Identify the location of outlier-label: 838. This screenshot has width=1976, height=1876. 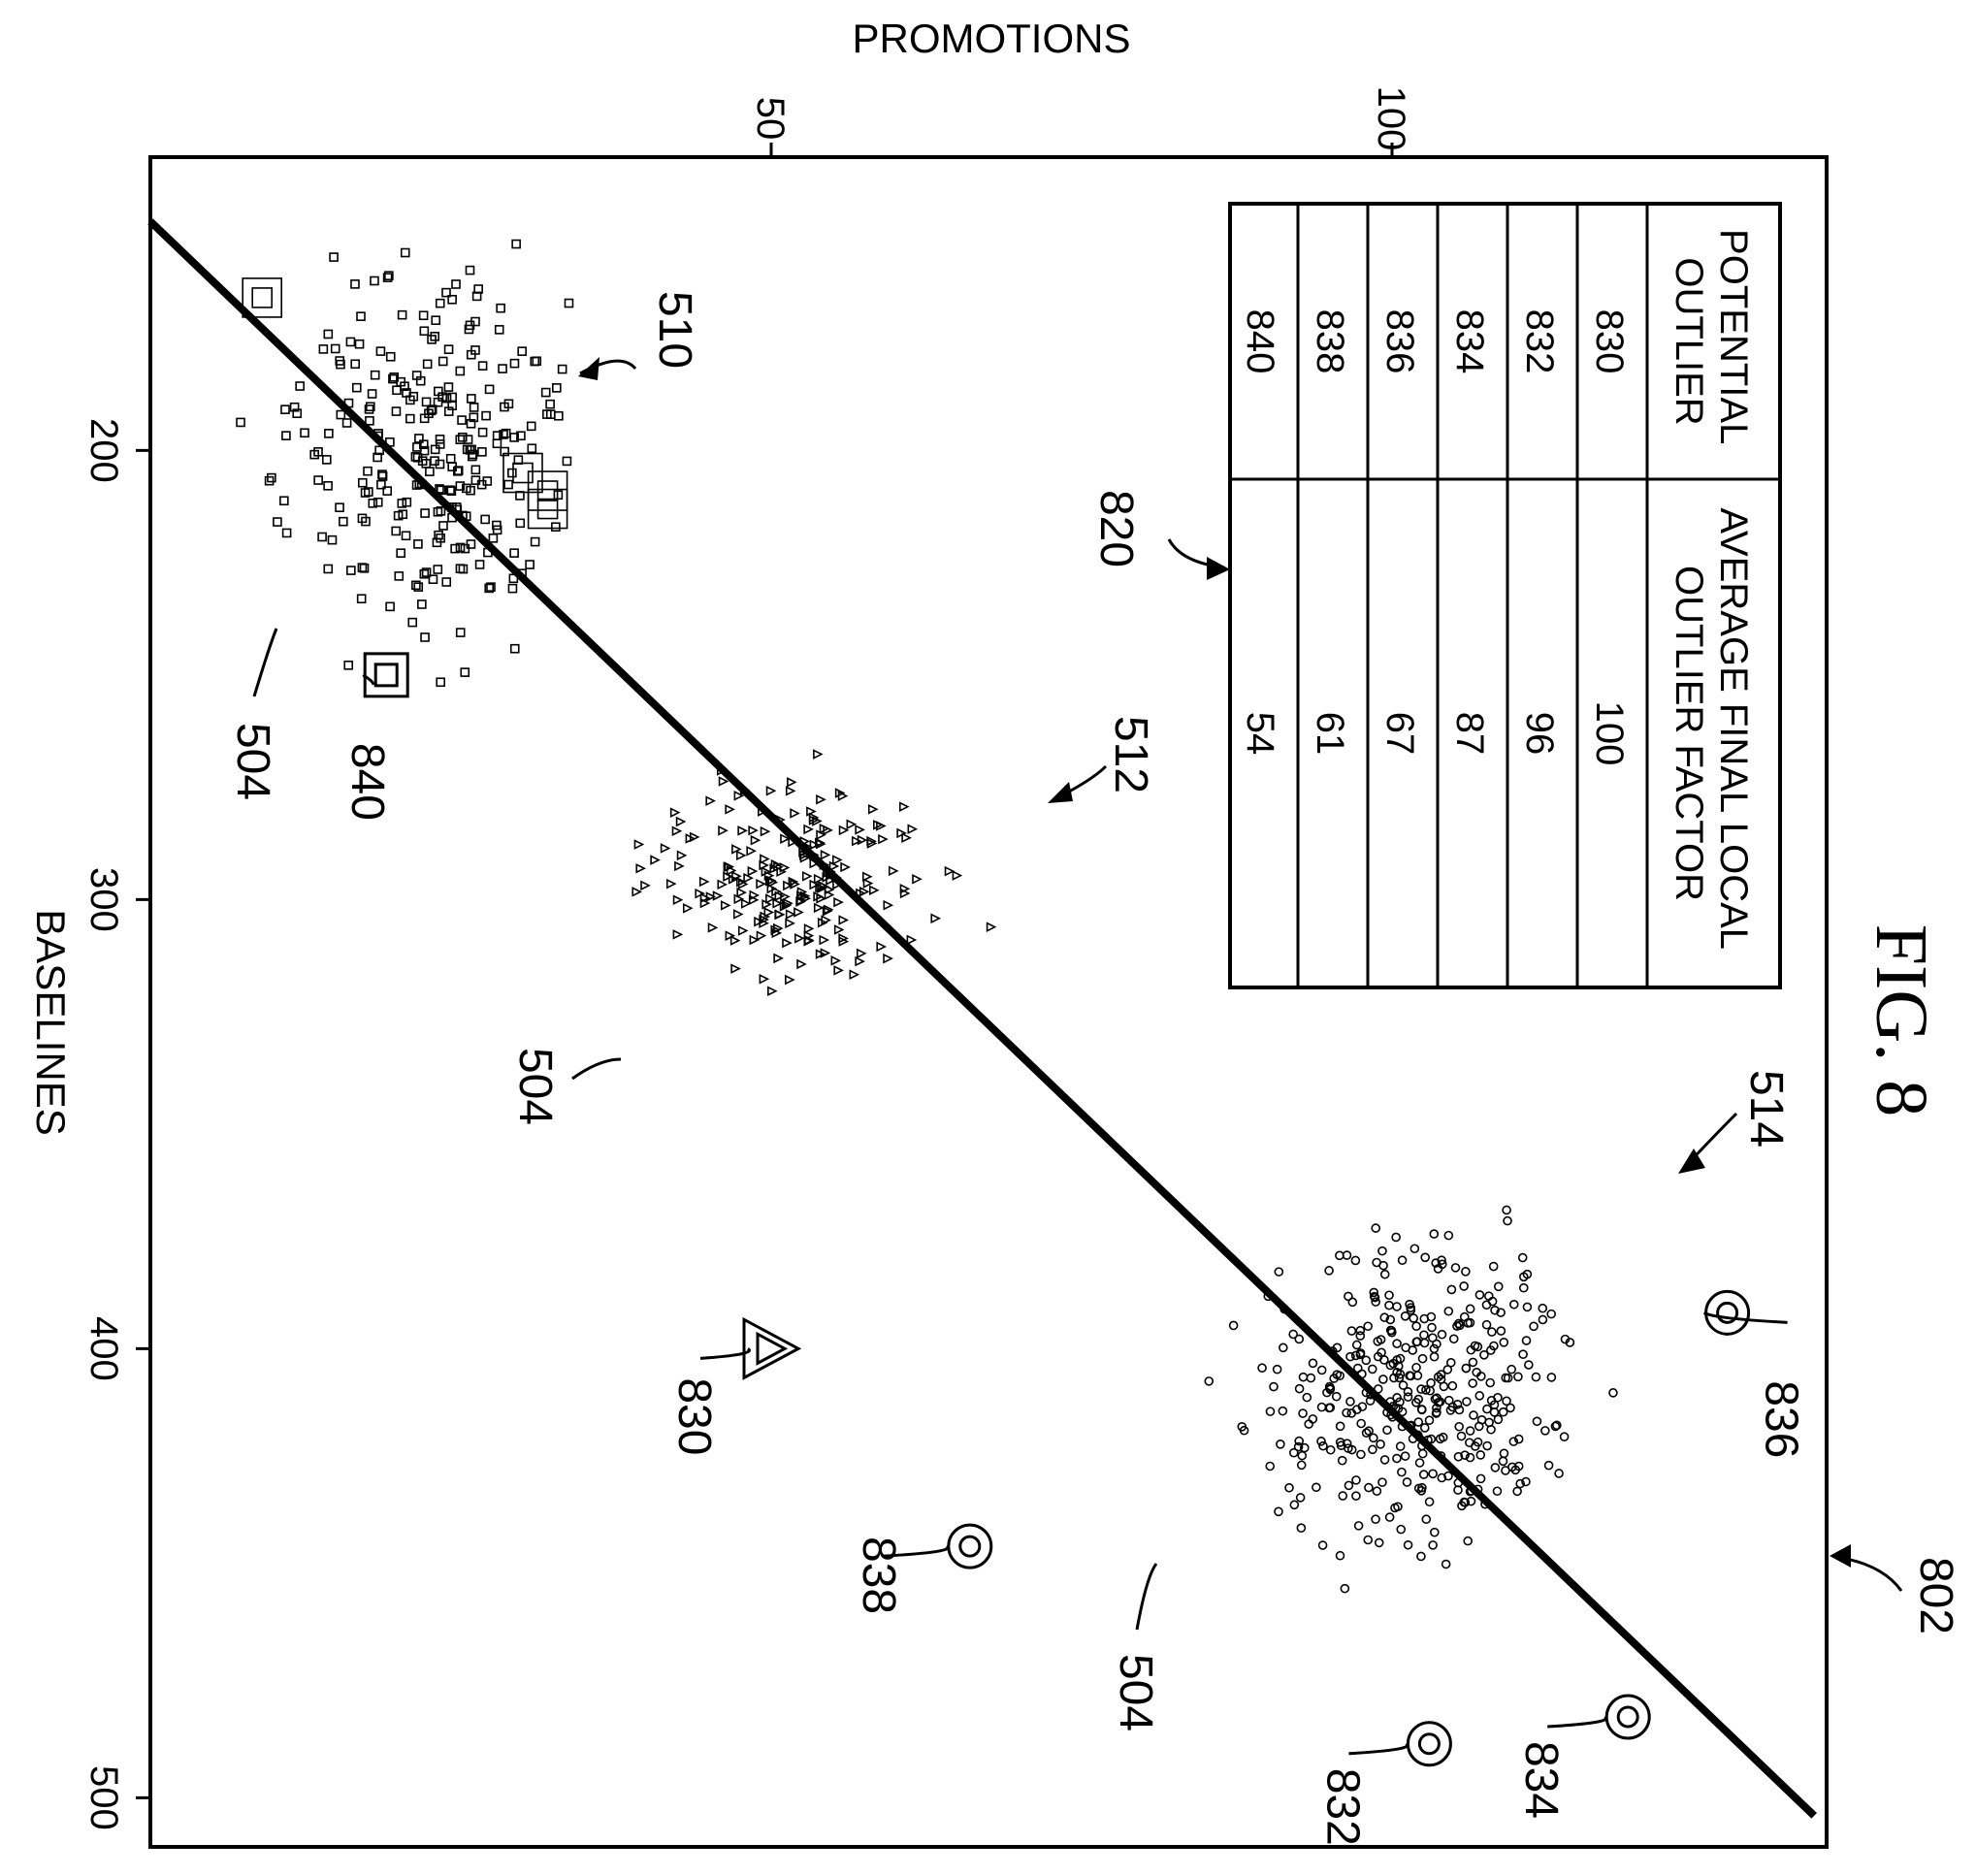
(878, 1575).